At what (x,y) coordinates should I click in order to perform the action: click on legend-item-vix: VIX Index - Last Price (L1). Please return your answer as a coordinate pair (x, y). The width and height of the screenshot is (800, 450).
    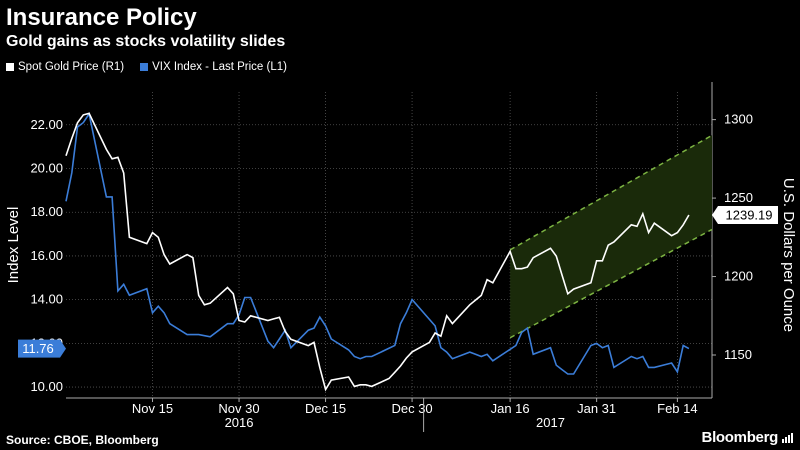
    Looking at the image, I should click on (213, 67).